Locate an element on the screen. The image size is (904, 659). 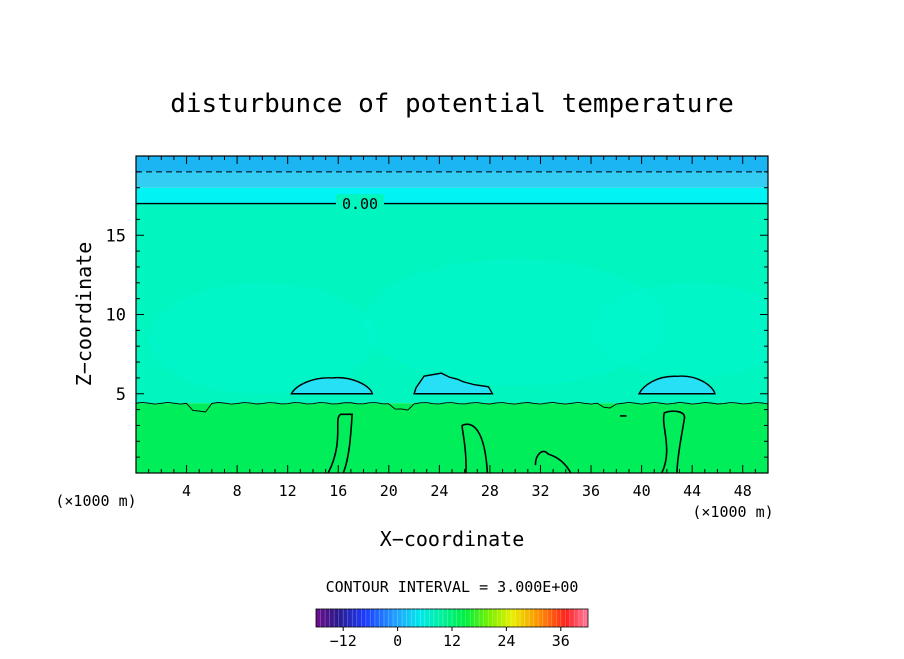
contour-interval-text: CONTOUR INTERVAL = 3.000E+00 is located at coordinates (452, 587).